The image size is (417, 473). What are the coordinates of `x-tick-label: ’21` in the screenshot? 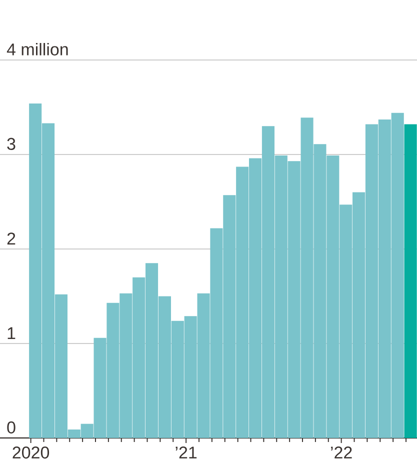 It's located at (186, 452).